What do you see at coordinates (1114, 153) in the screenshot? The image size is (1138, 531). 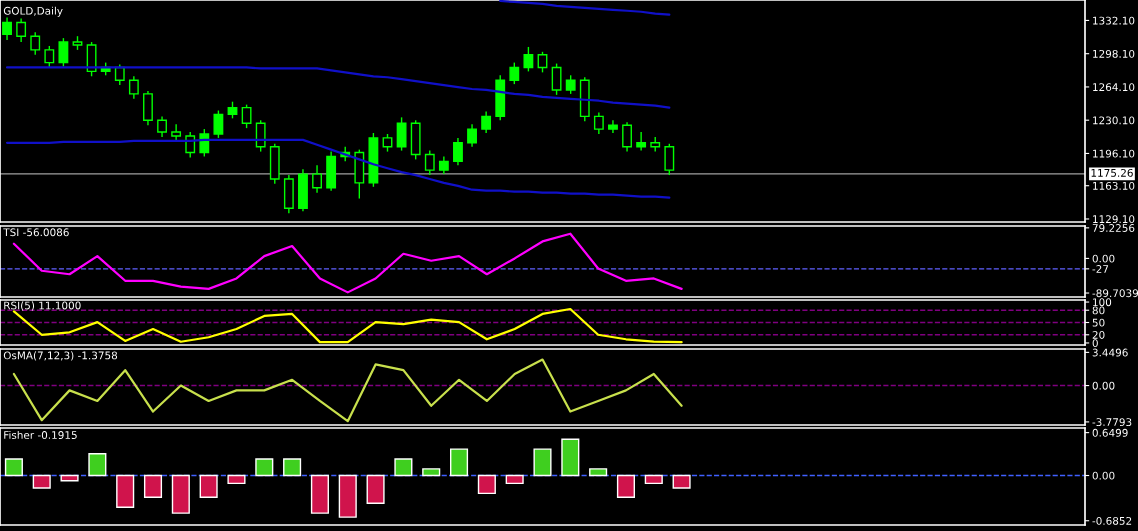 I see `y-tick-label: 1196.10` at bounding box center [1114, 153].